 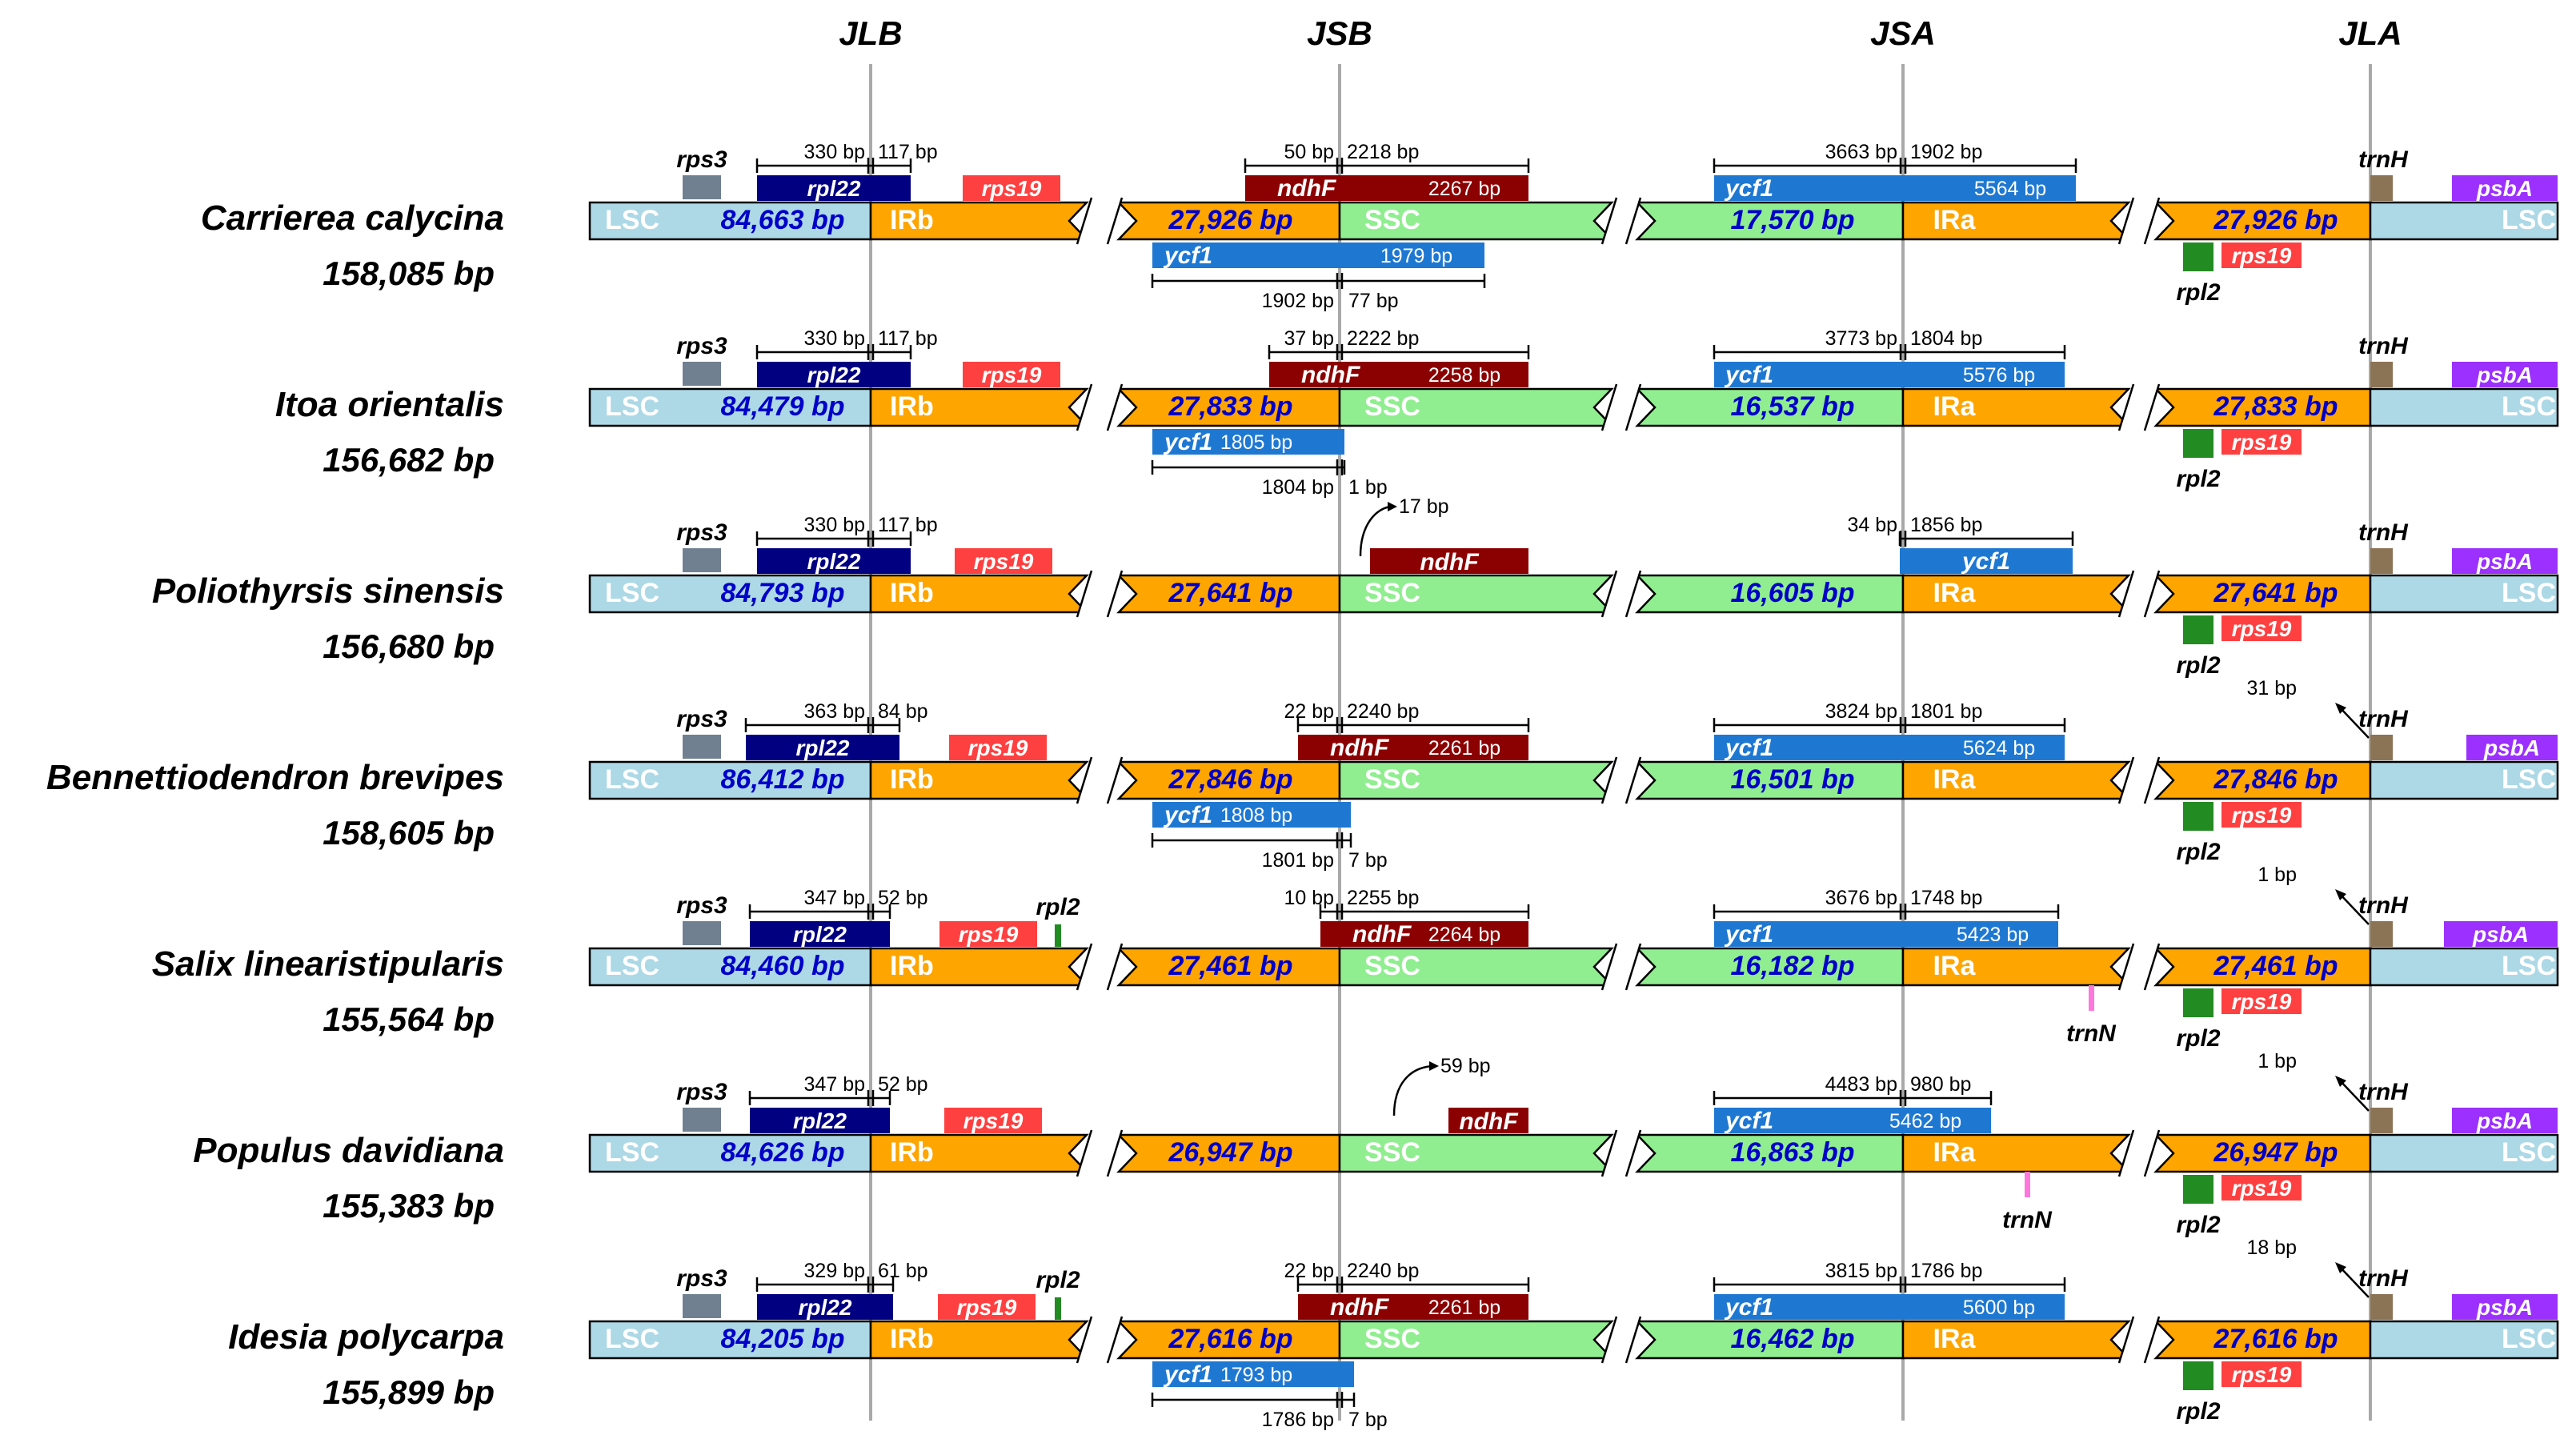 What do you see at coordinates (409, 273) in the screenshot?
I see `genome-size: 158,085 bp` at bounding box center [409, 273].